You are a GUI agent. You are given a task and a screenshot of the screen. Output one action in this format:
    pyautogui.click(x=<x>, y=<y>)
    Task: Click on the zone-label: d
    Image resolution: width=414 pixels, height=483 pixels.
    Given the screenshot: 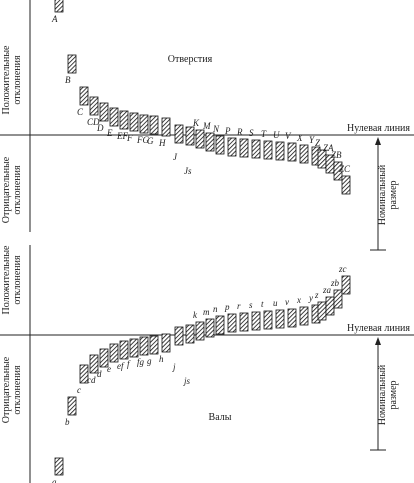 What is the action you would take?
    pyautogui.click(x=99, y=374)
    